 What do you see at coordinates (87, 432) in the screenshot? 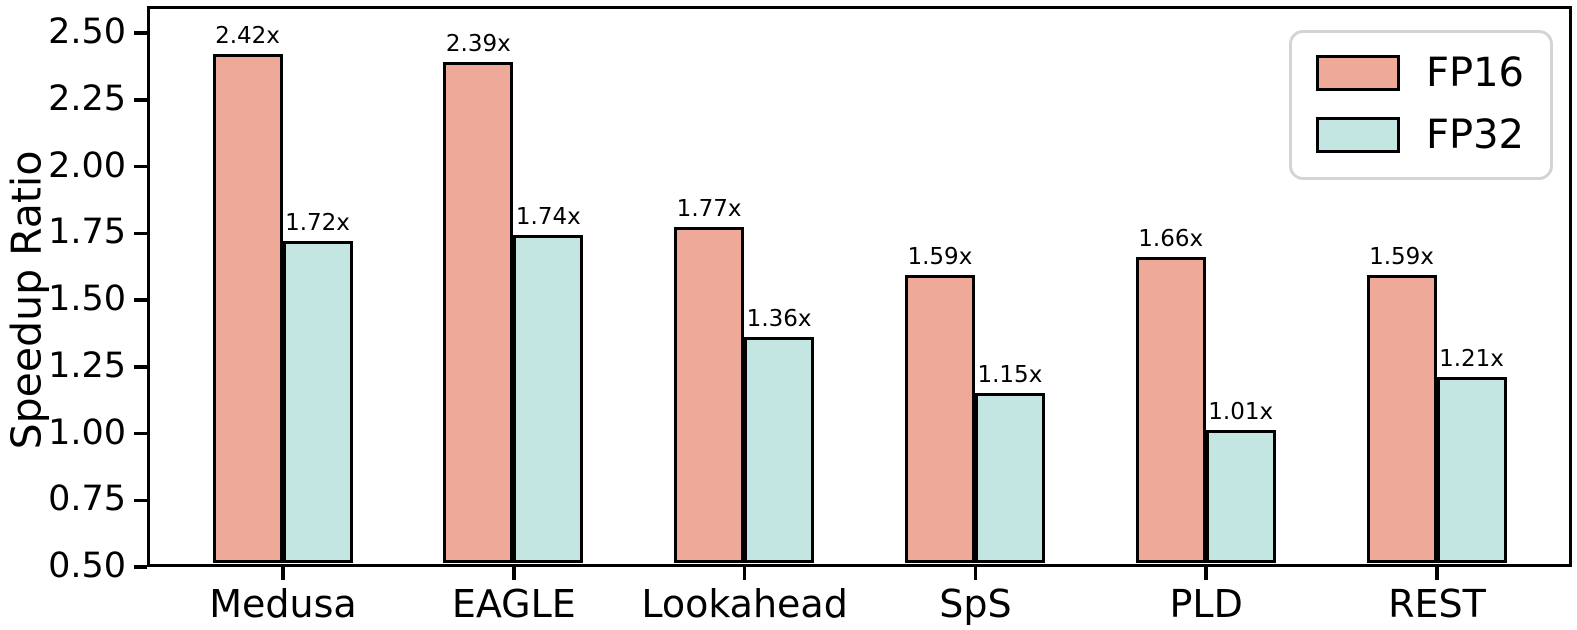
I see `y-tick-label: 1.00` at bounding box center [87, 432].